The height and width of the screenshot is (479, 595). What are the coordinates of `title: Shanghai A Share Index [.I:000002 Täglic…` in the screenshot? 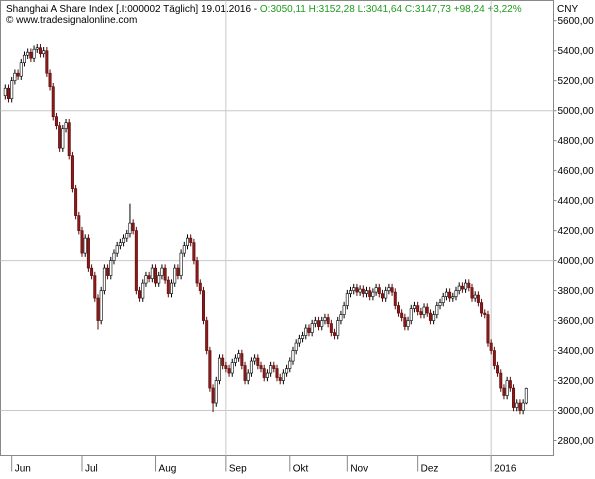 It's located at (131, 9).